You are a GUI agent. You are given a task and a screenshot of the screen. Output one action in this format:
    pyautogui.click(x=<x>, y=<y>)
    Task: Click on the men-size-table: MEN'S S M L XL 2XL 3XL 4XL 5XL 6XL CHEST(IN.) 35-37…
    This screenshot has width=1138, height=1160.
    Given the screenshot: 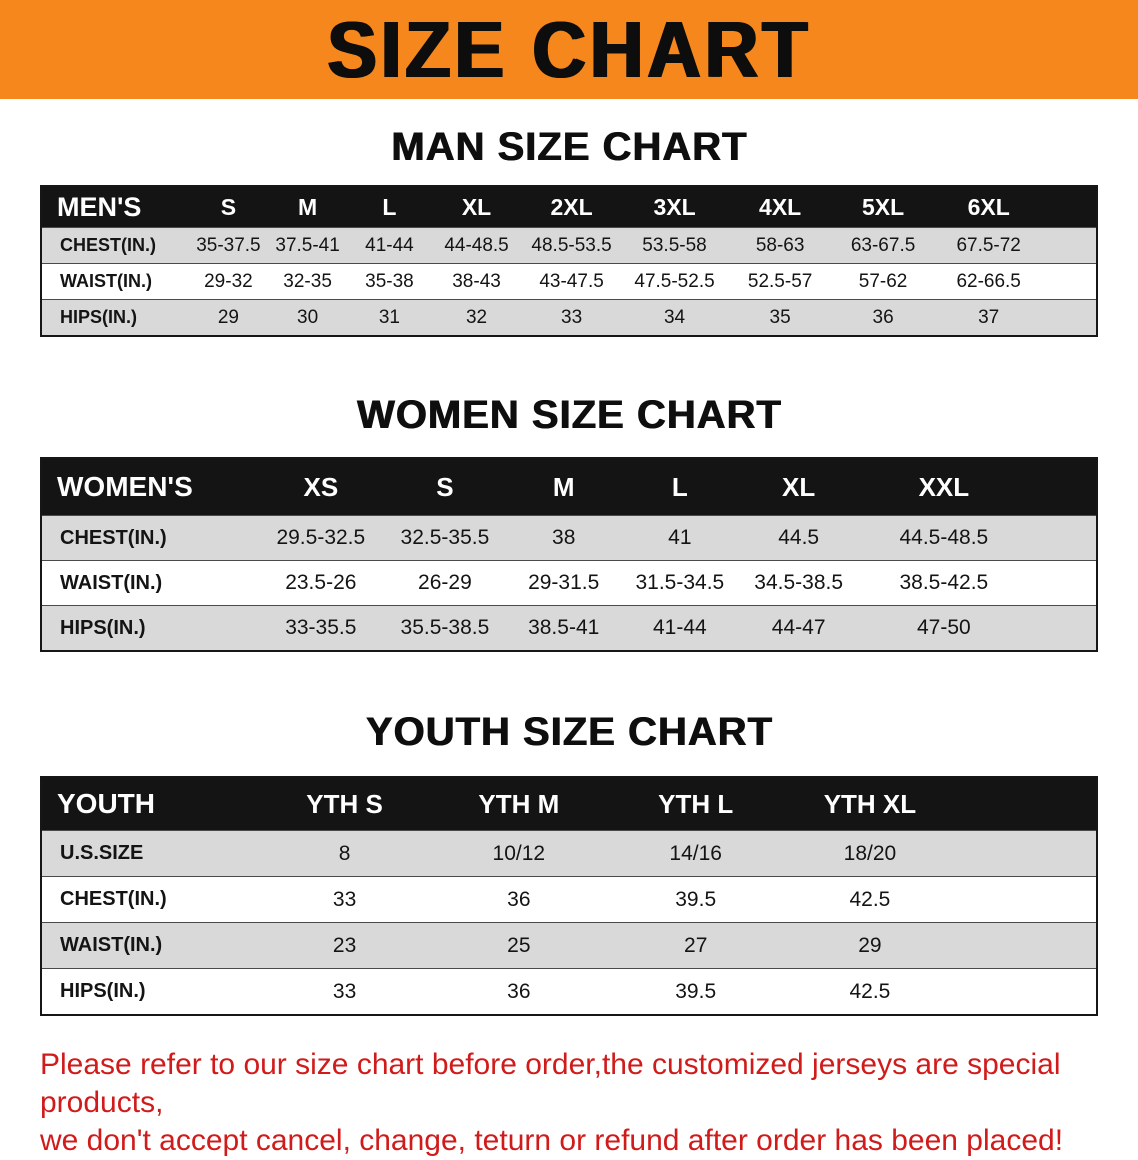 What is the action you would take?
    pyautogui.click(x=569, y=261)
    